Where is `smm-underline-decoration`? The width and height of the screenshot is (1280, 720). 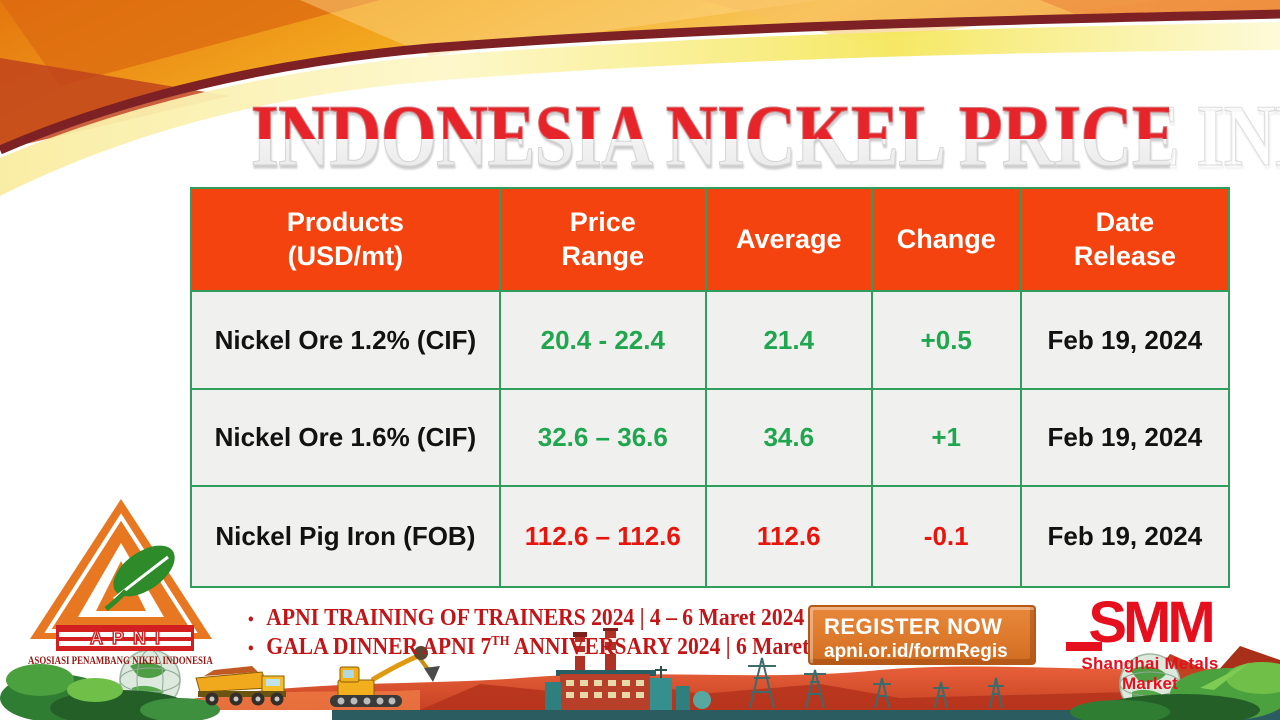
smm-underline-decoration is located at coordinates (1084, 646).